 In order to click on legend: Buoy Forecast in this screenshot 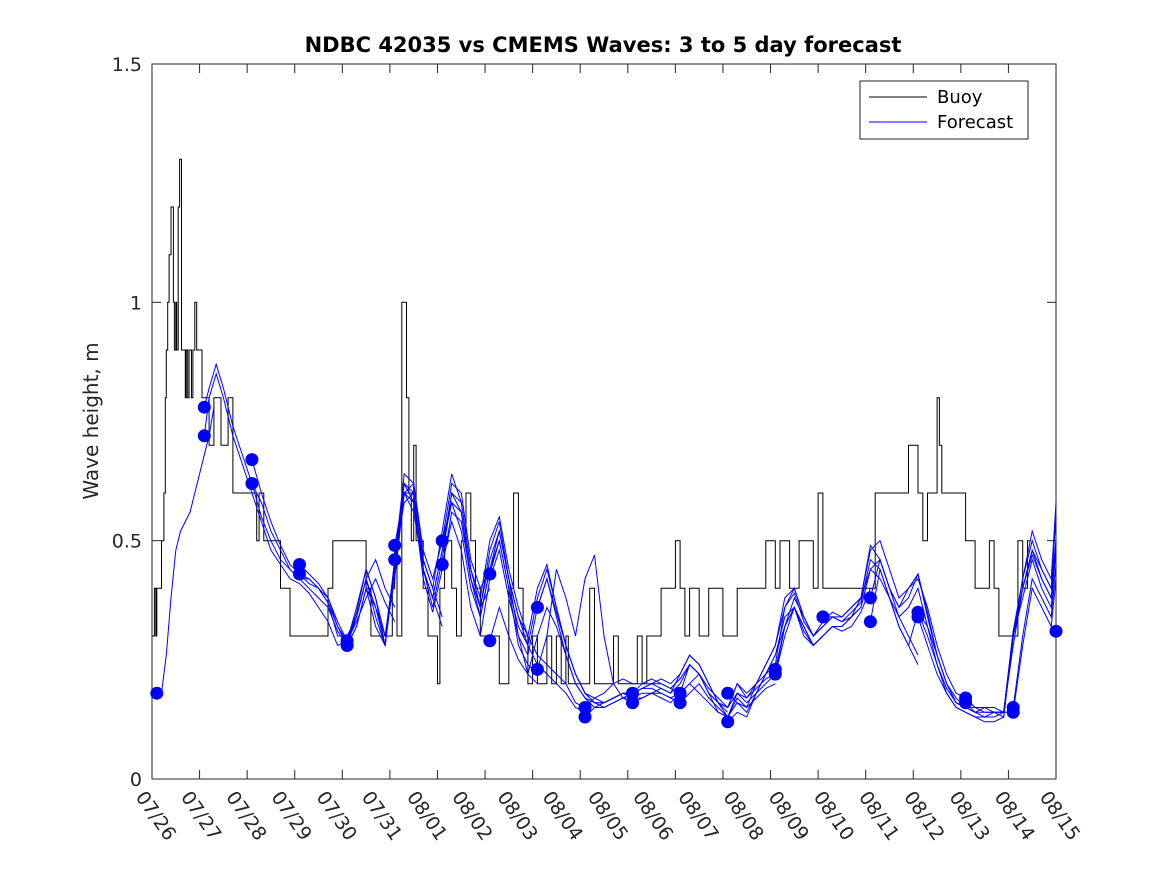, I will do `click(944, 110)`.